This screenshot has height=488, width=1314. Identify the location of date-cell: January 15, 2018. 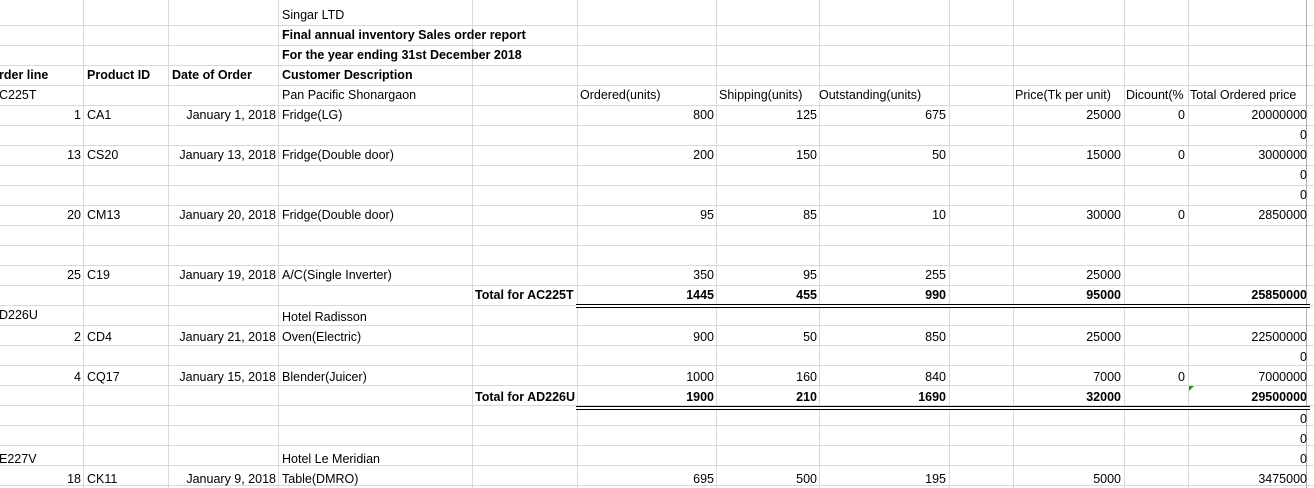
(227, 377).